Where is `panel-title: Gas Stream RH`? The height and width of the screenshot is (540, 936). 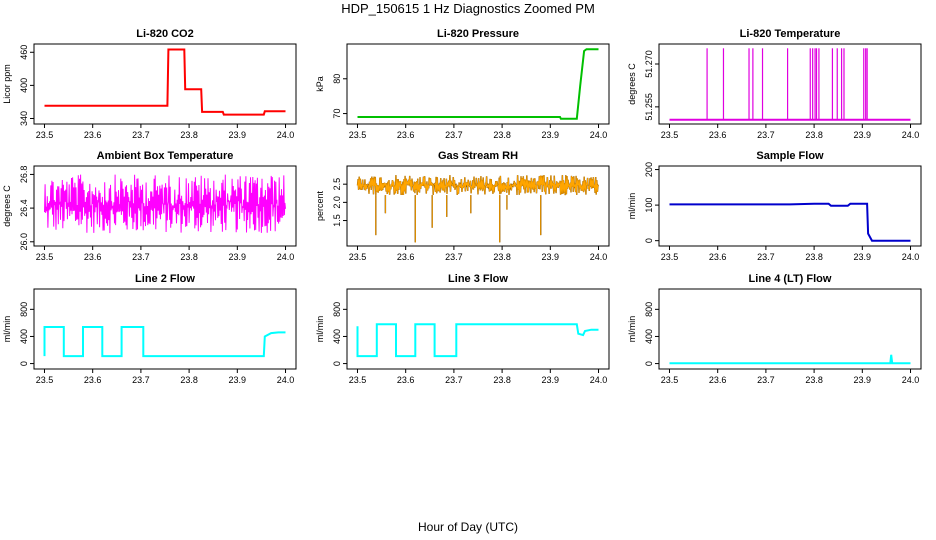 panel-title: Gas Stream RH is located at coordinates (478, 156).